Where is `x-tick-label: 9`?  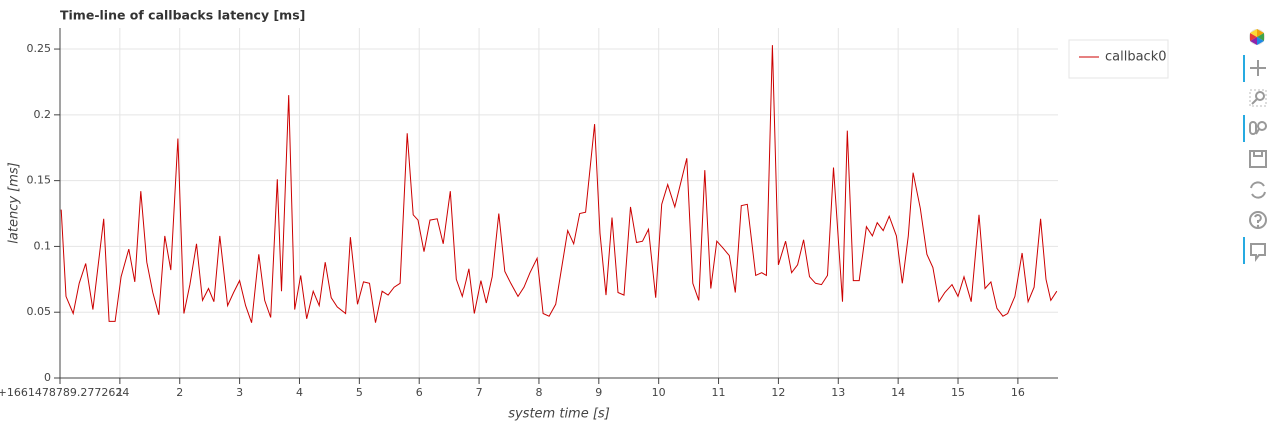 x-tick-label: 9 is located at coordinates (598, 392).